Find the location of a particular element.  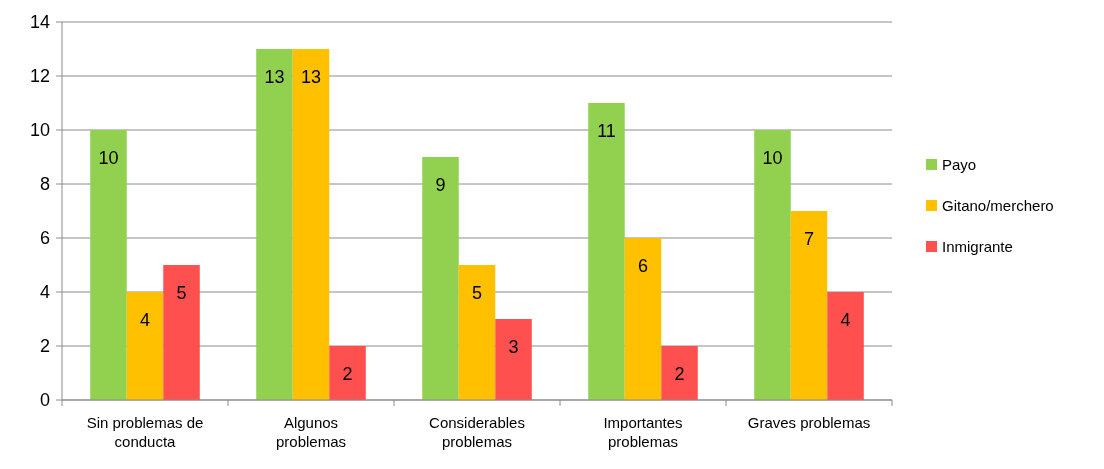

x-tick-label: Algunos problemas is located at coordinates (311, 432).